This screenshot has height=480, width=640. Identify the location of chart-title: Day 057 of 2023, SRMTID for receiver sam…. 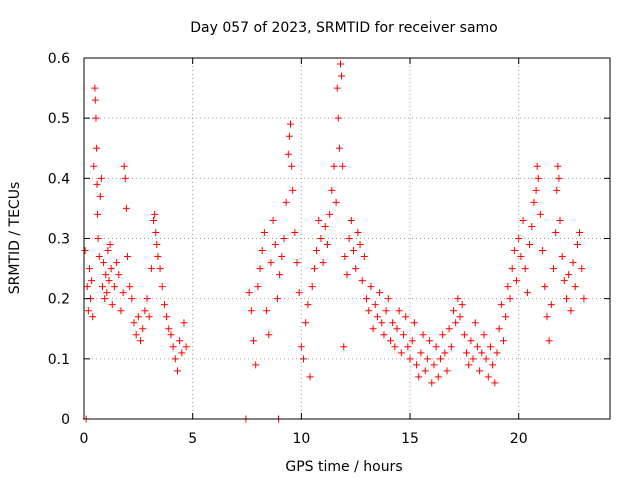
(344, 28).